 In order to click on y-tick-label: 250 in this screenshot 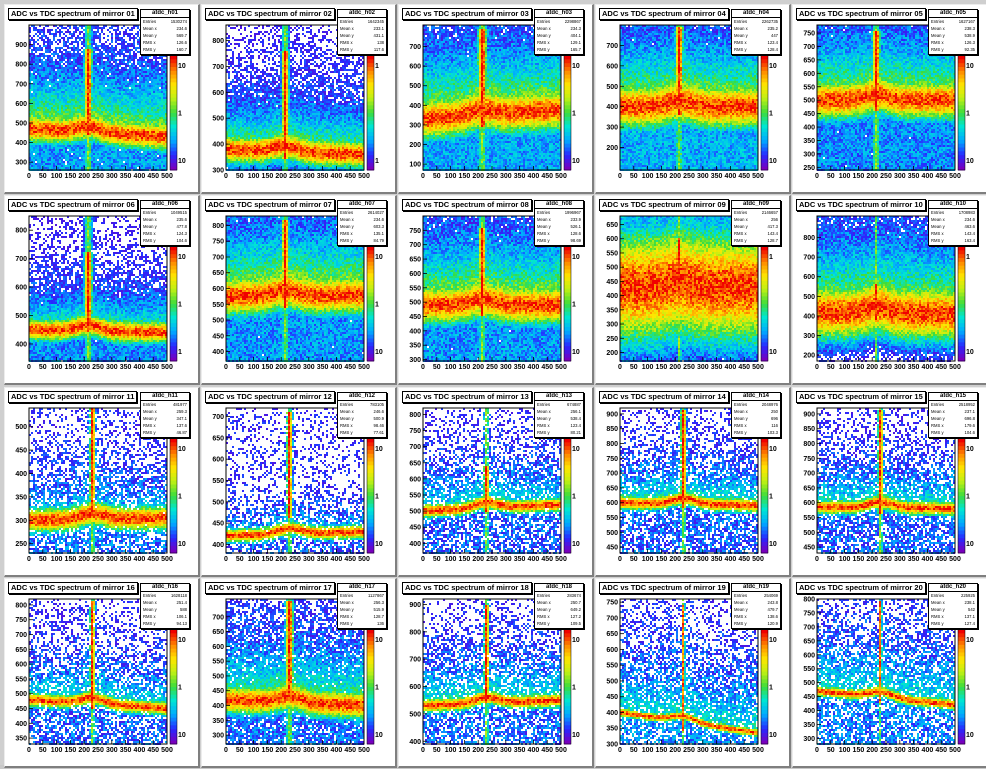, I will do `click(612, 339)`.